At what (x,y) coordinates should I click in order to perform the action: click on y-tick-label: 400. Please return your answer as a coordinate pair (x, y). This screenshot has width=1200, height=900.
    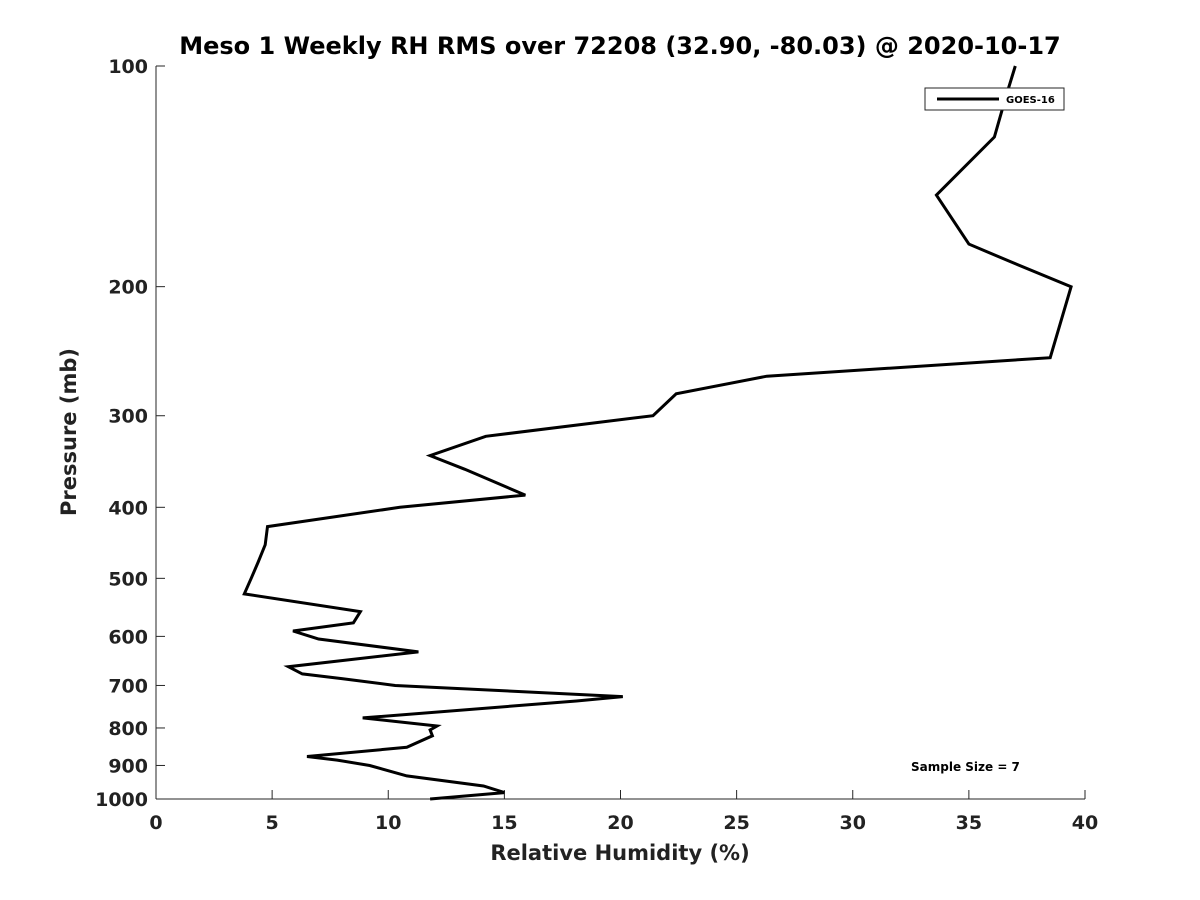
    Looking at the image, I should click on (128, 508).